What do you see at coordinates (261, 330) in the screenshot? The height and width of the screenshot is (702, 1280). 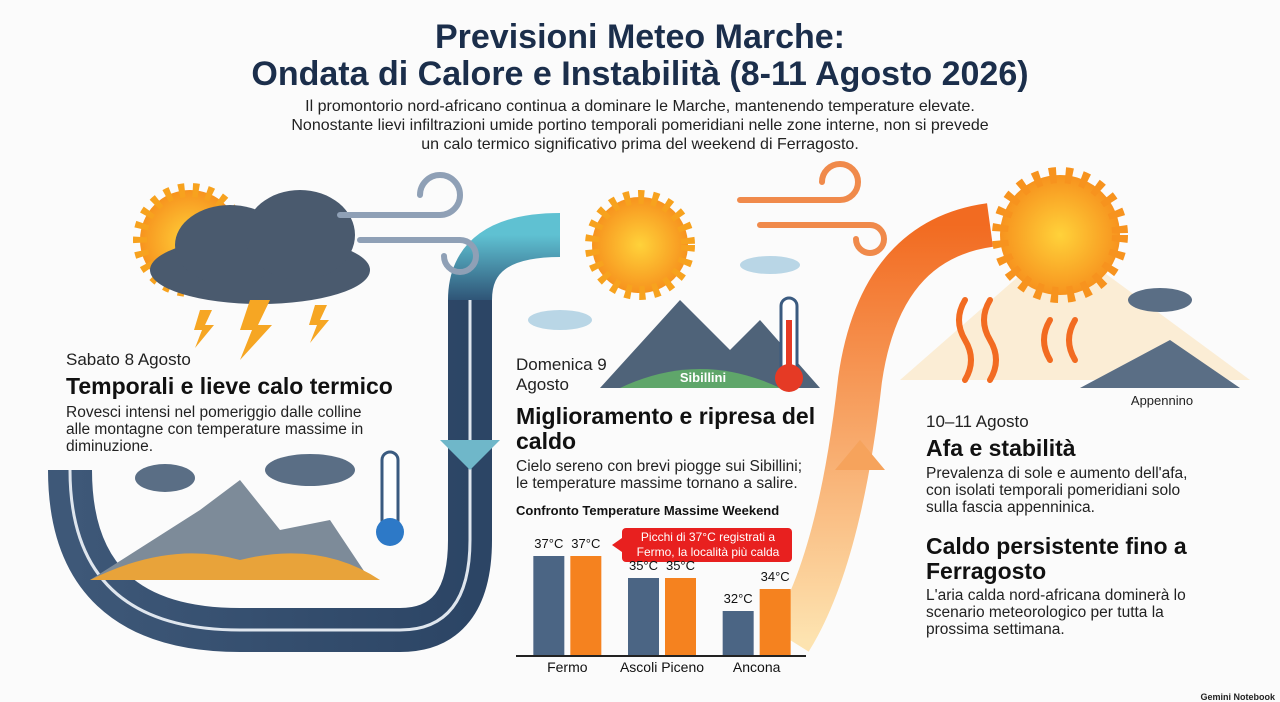 I see `lightning` at bounding box center [261, 330].